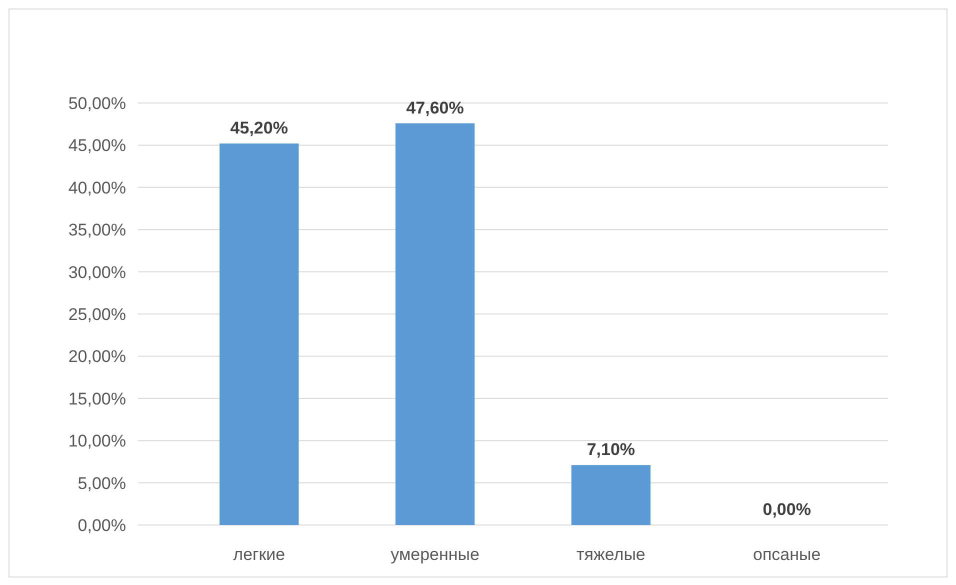  Describe the element at coordinates (102, 483) in the screenshot. I see `y-tick-label: 5,00%` at that location.